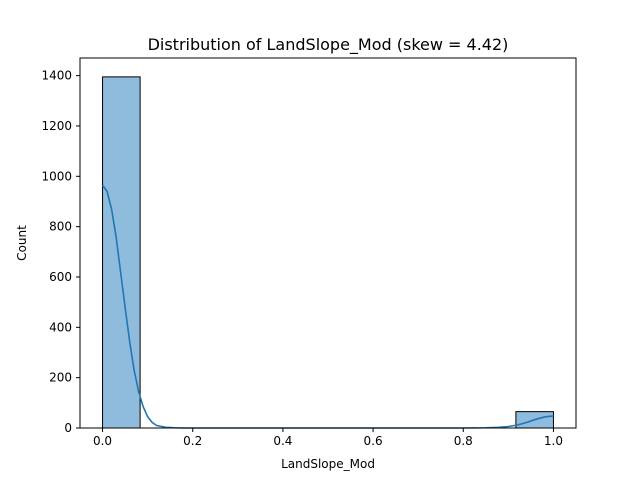 The width and height of the screenshot is (640, 480). What do you see at coordinates (56, 76) in the screenshot?
I see `y-tick-label: 1400` at bounding box center [56, 76].